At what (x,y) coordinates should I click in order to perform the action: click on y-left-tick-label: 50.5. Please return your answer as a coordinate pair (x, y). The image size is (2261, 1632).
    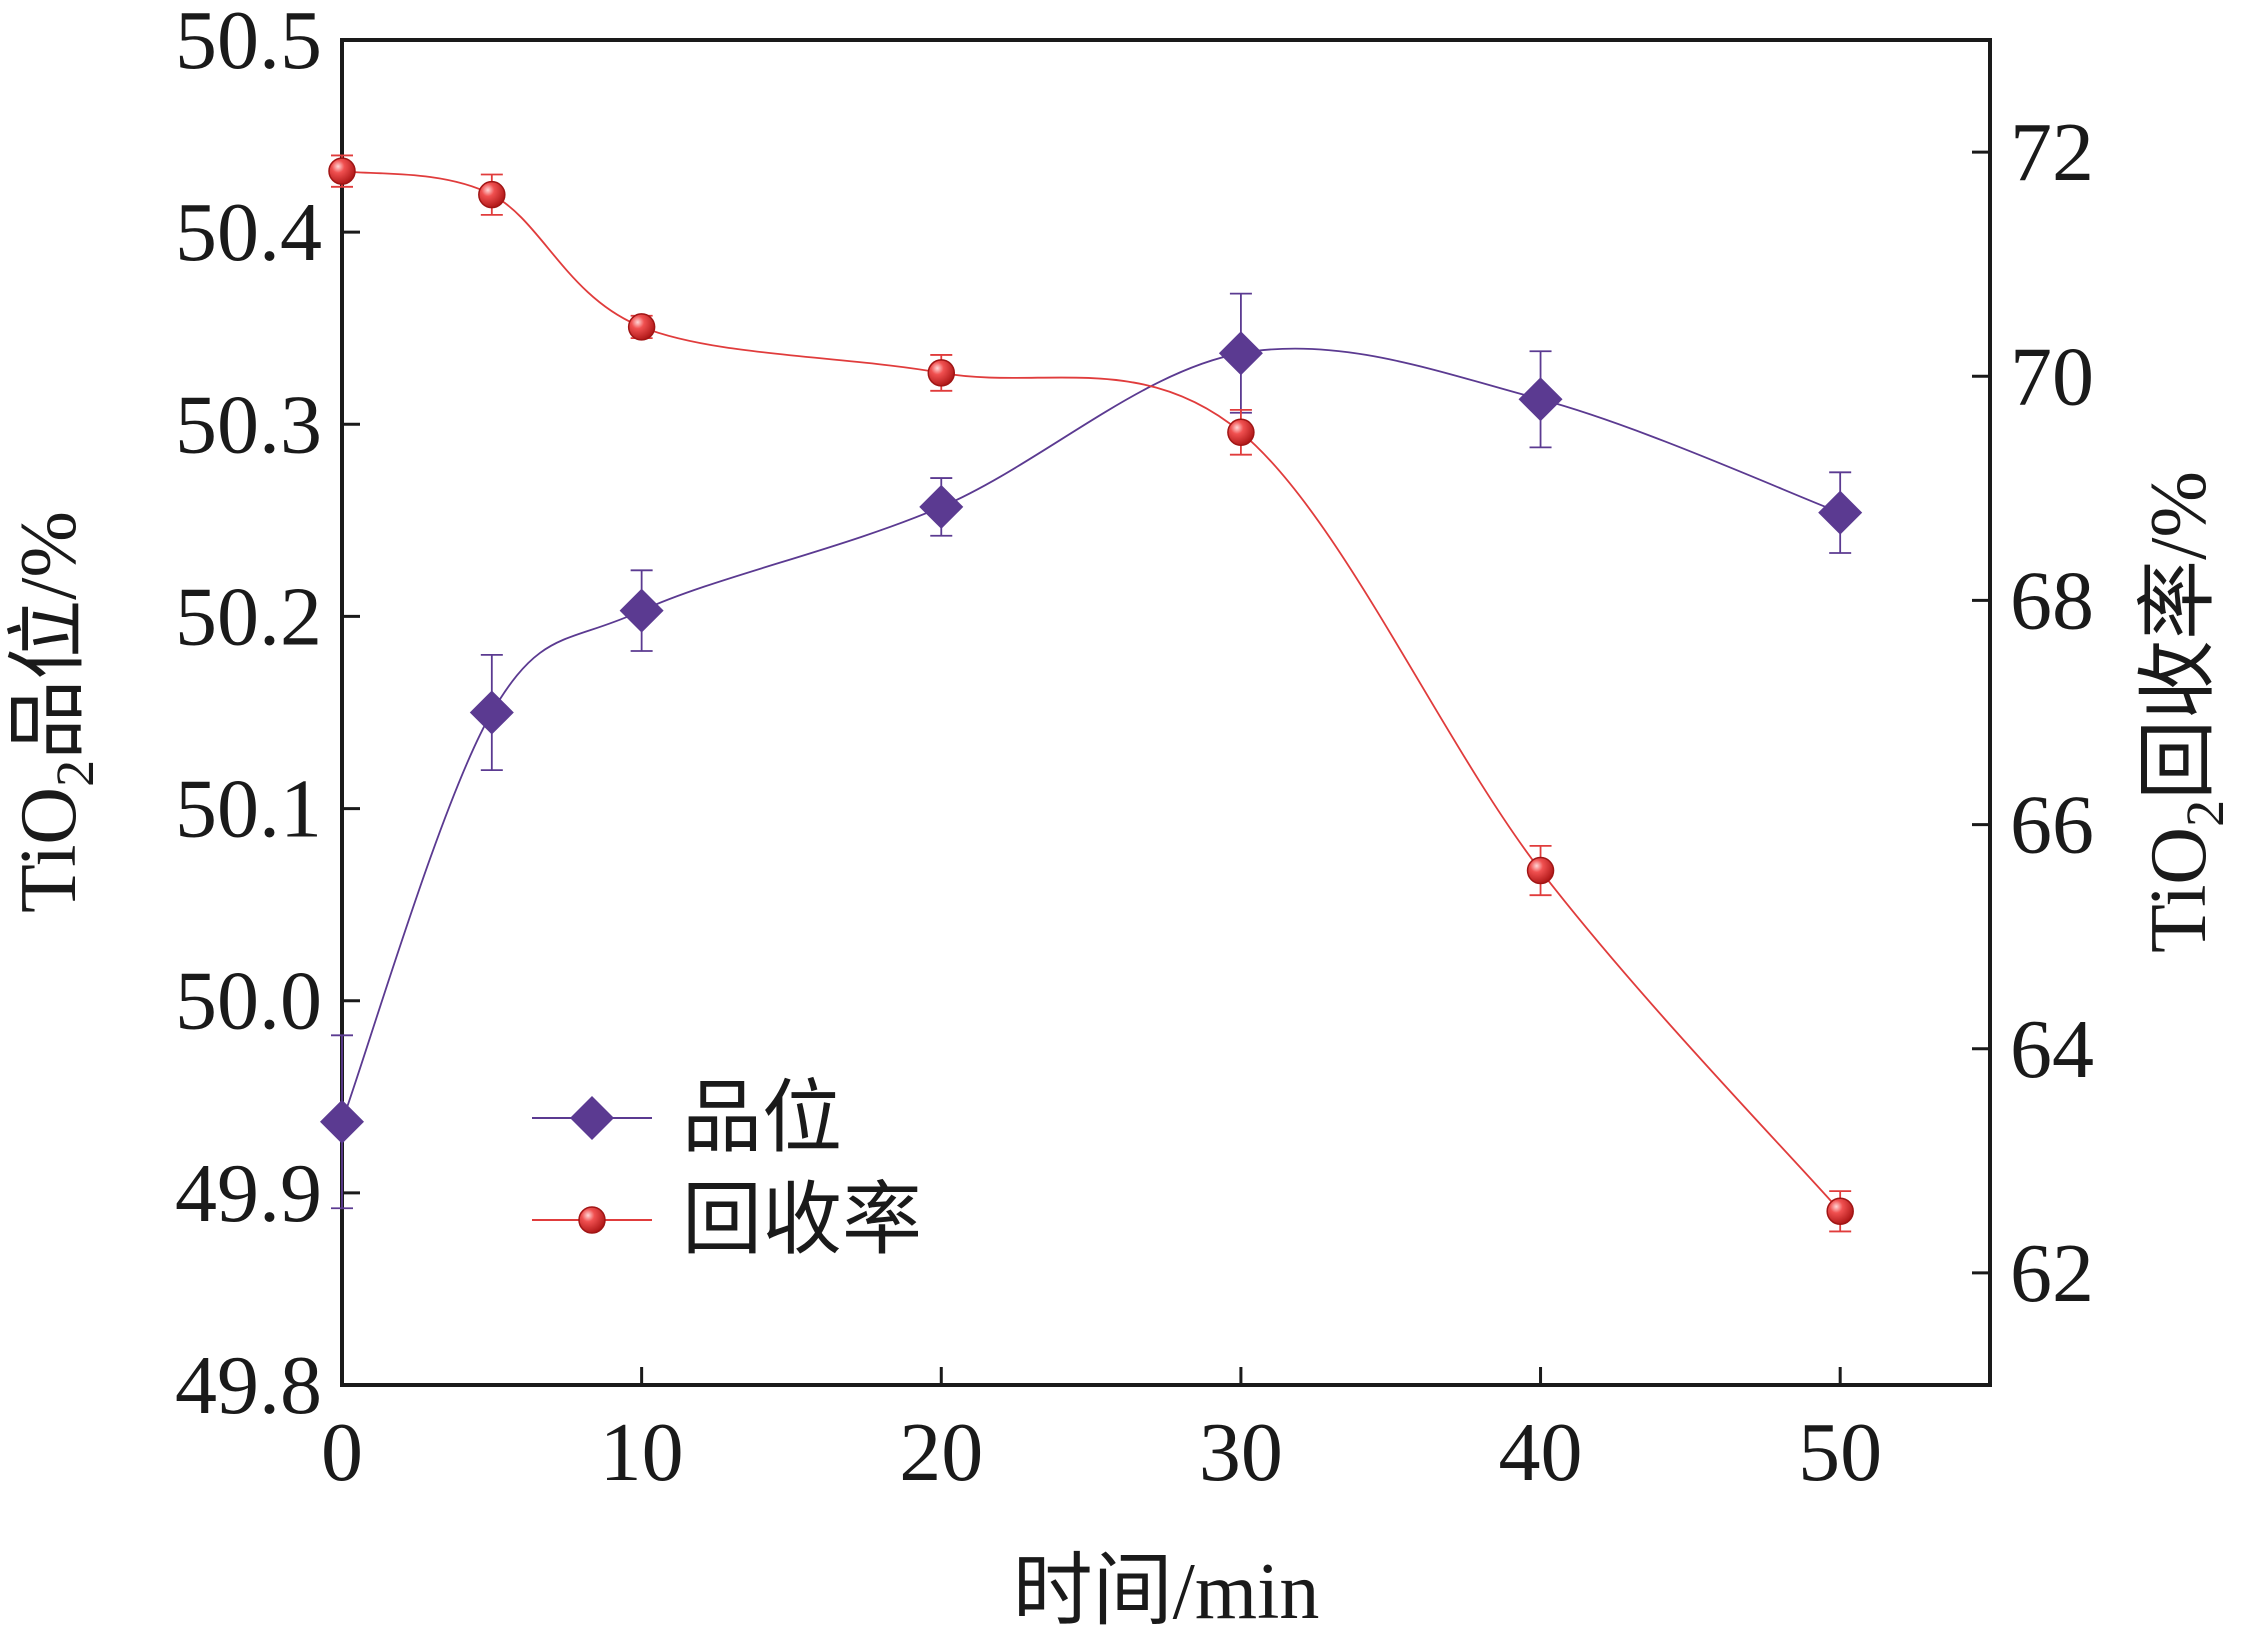
    Looking at the image, I should click on (248, 43).